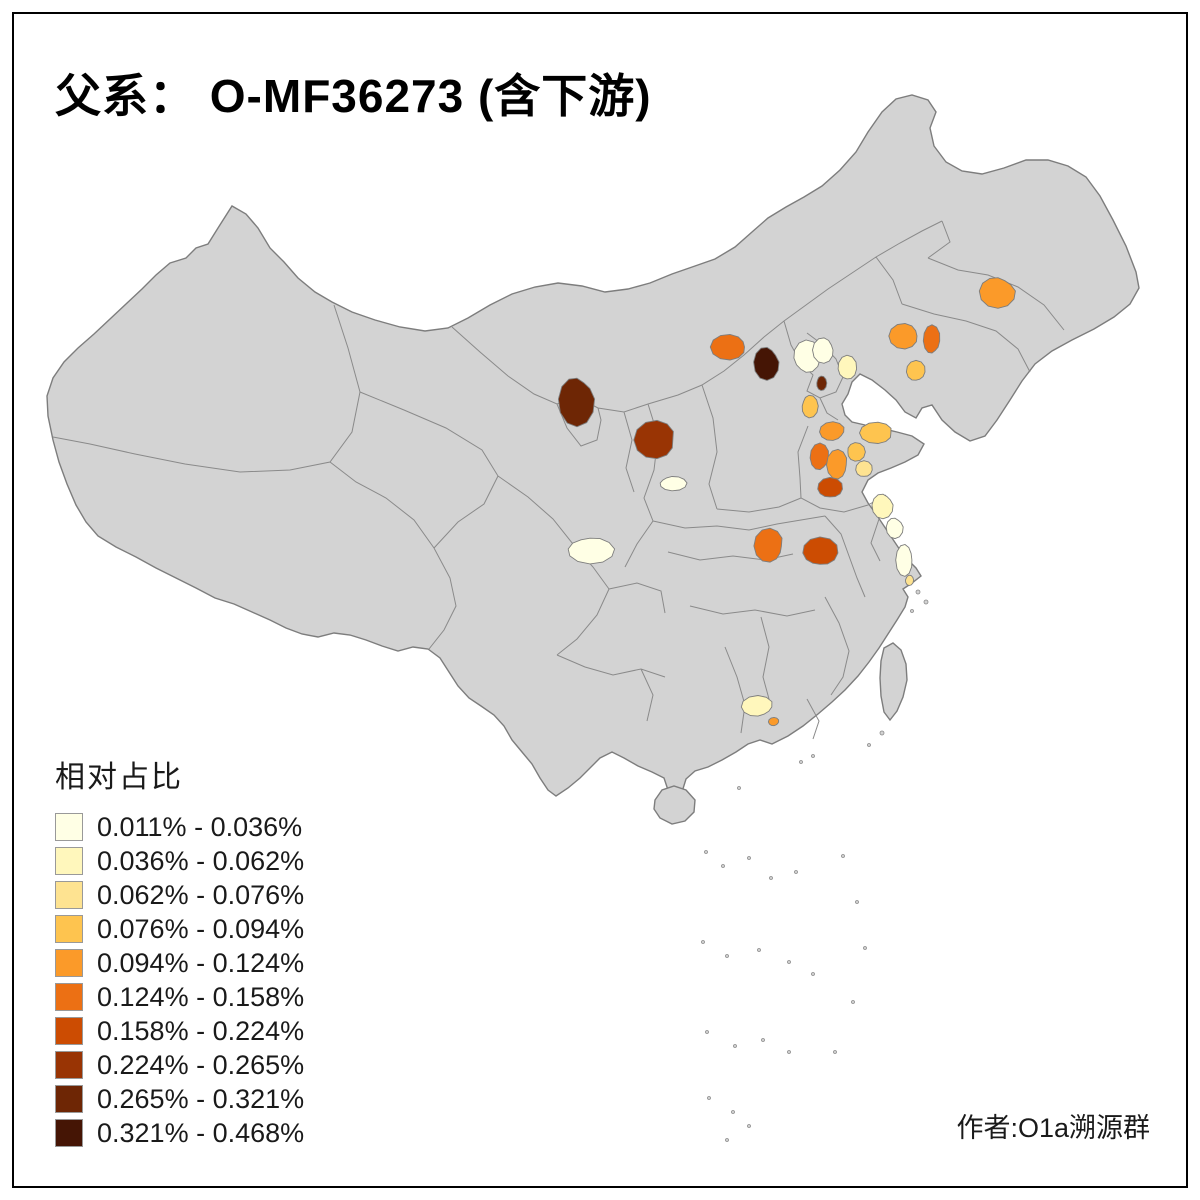 This screenshot has height=1200, width=1200. Describe the element at coordinates (201, 1030) in the screenshot. I see `legend-entry-label: 0.158% - 0.224%` at that location.